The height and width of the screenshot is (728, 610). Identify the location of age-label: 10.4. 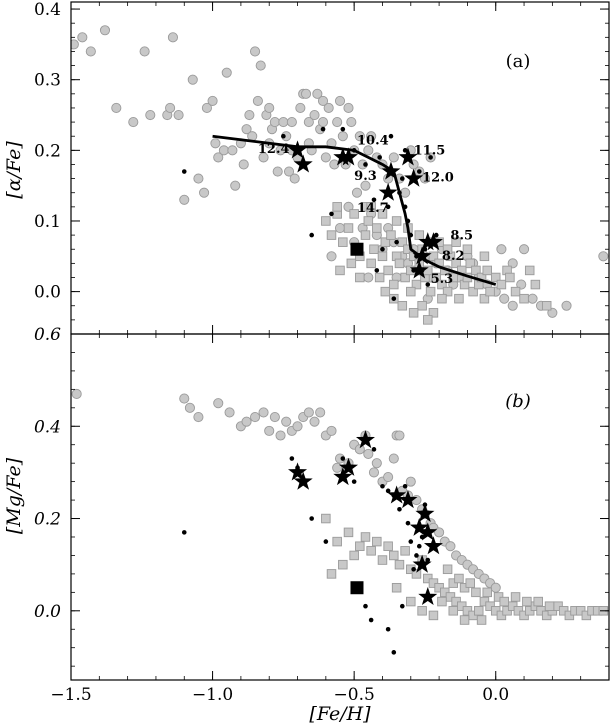
(373, 141).